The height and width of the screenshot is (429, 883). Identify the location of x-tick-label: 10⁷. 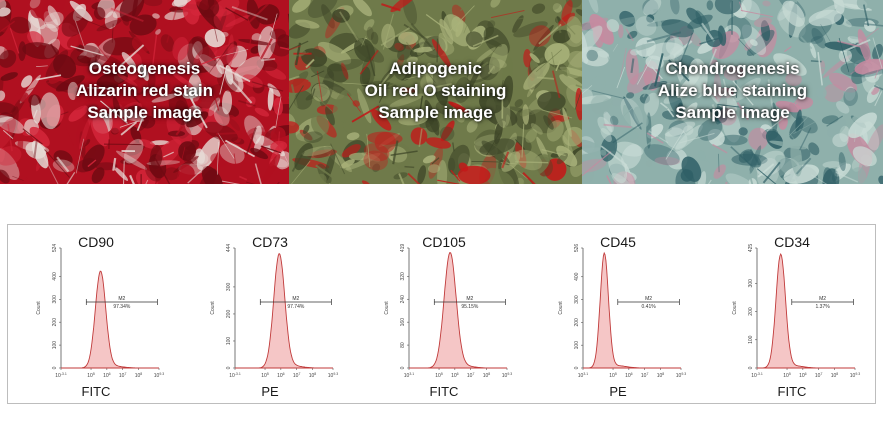
(123, 375).